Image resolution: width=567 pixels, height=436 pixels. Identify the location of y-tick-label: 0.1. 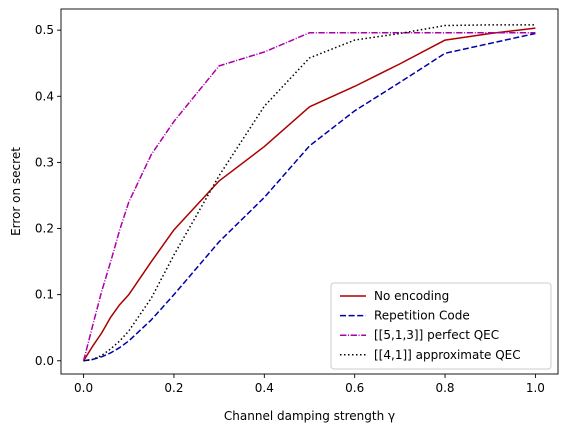
(44, 295).